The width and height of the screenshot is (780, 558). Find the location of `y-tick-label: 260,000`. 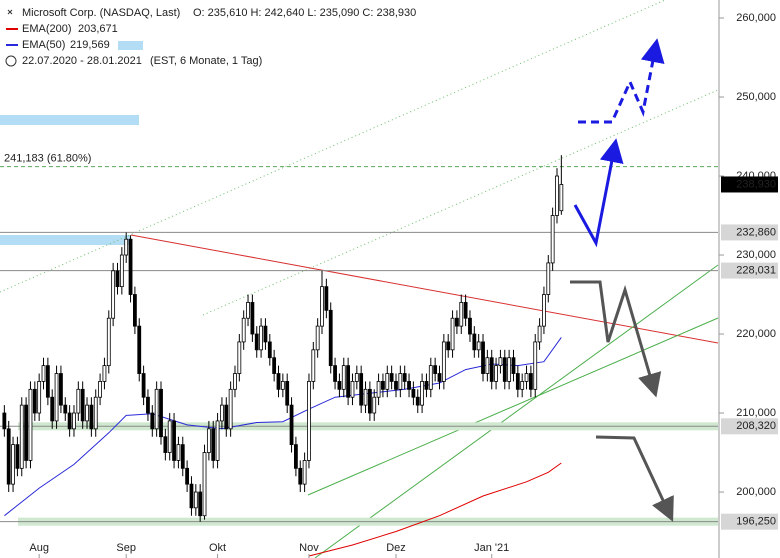

y-tick-label: 260,000 is located at coordinates (756, 18).